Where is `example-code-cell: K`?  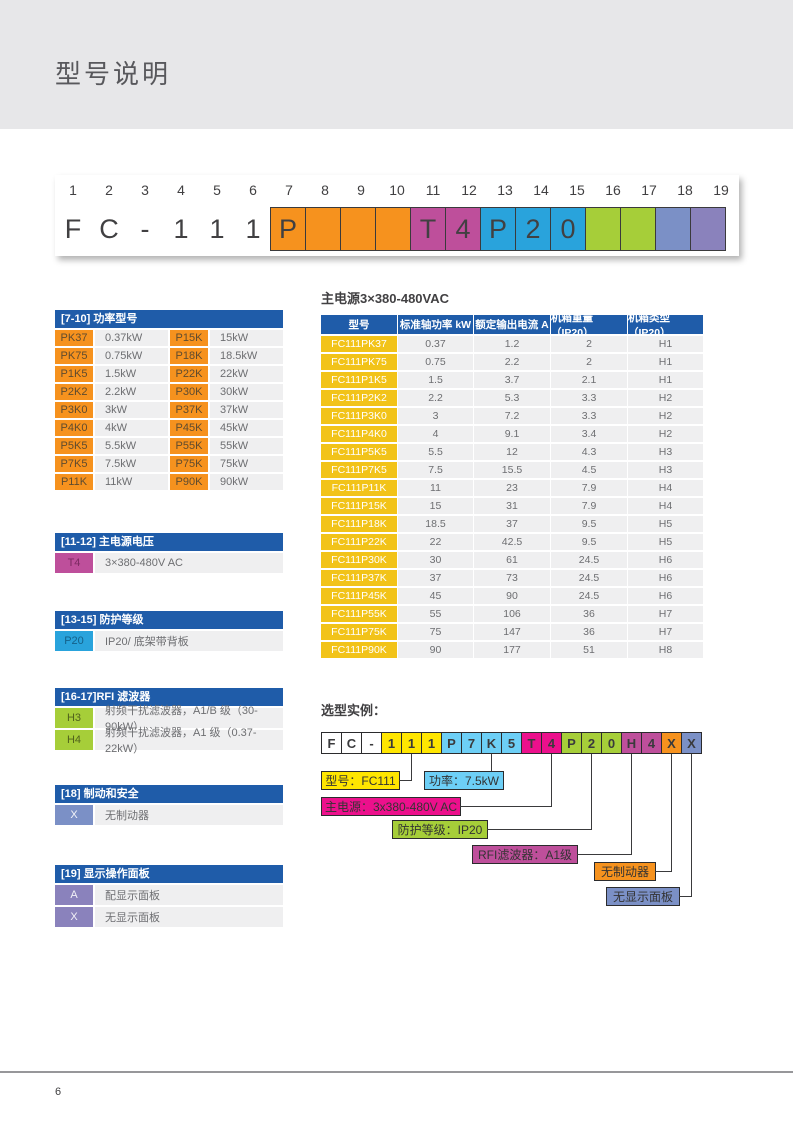 example-code-cell: K is located at coordinates (491, 743).